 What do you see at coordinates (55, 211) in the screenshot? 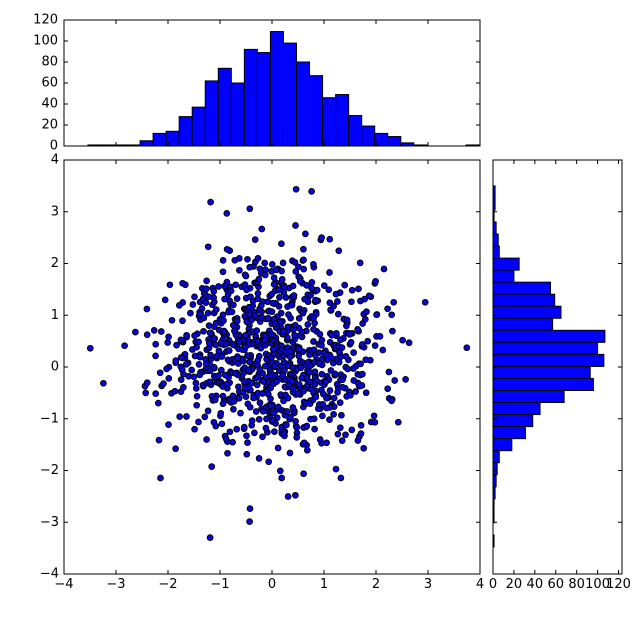
I see `scatter-y-tick-label: 3` at bounding box center [55, 211].